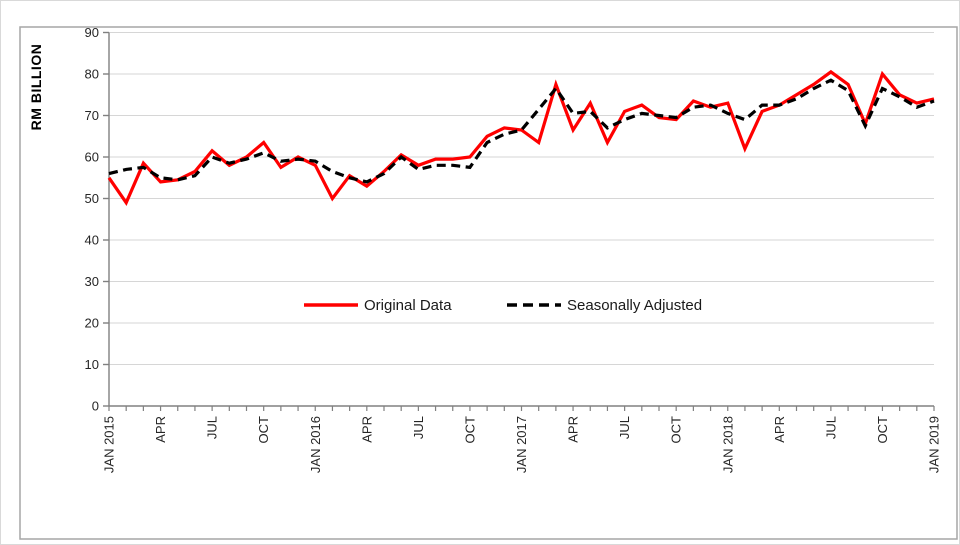  Describe the element at coordinates (92, 32) in the screenshot. I see `y-tick-label: 90` at that location.